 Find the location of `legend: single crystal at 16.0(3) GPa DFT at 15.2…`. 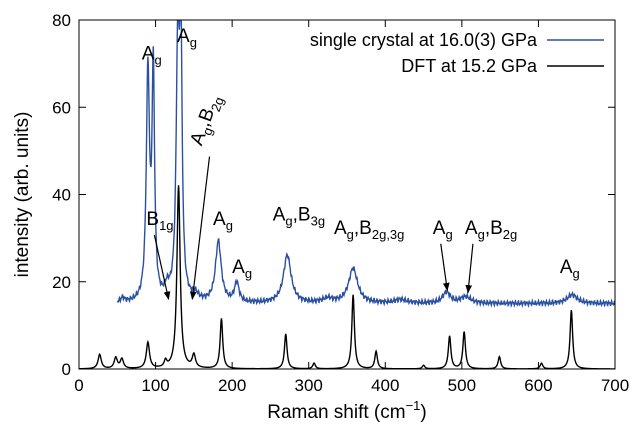

legend: single crystal at 16.0(3) GPa DFT at 15.2… is located at coordinates (457, 53).